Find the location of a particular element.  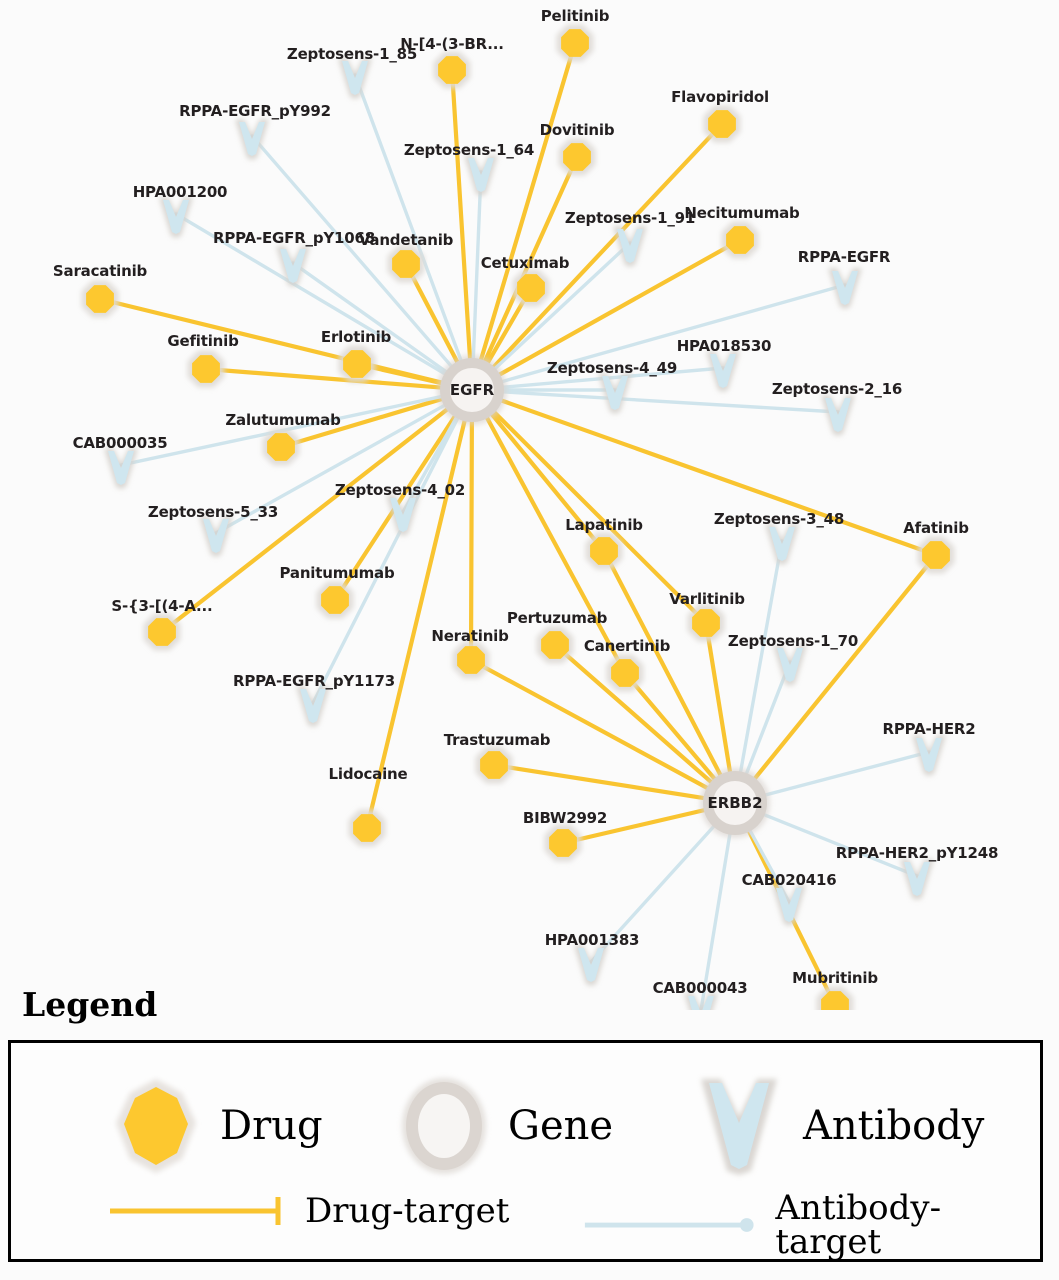

legend-edge-row: Drug-target Antibody-target is located at coordinates (525, 1225).